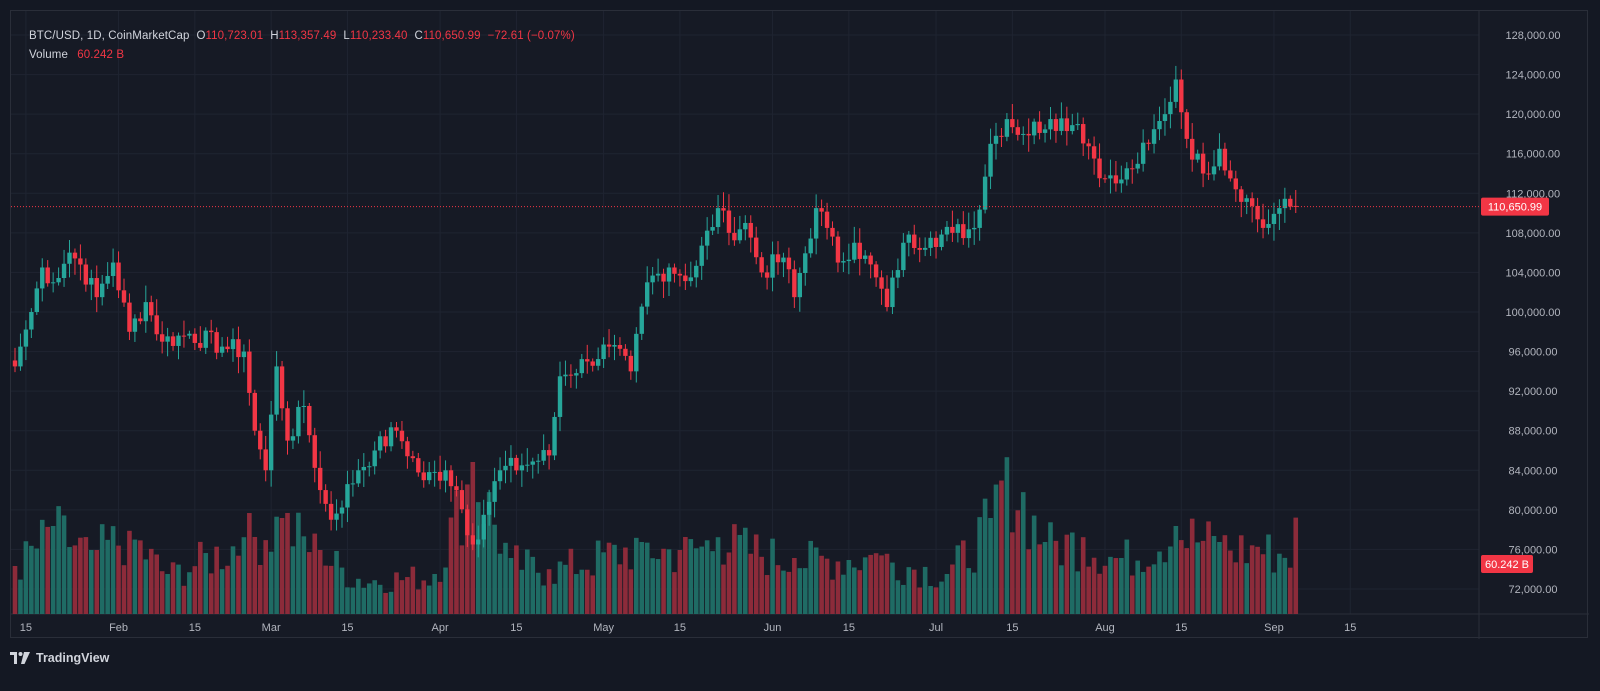 This screenshot has width=1600, height=691. What do you see at coordinates (1533, 353) in the screenshot?
I see `y-tick-label: 96,000.00` at bounding box center [1533, 353].